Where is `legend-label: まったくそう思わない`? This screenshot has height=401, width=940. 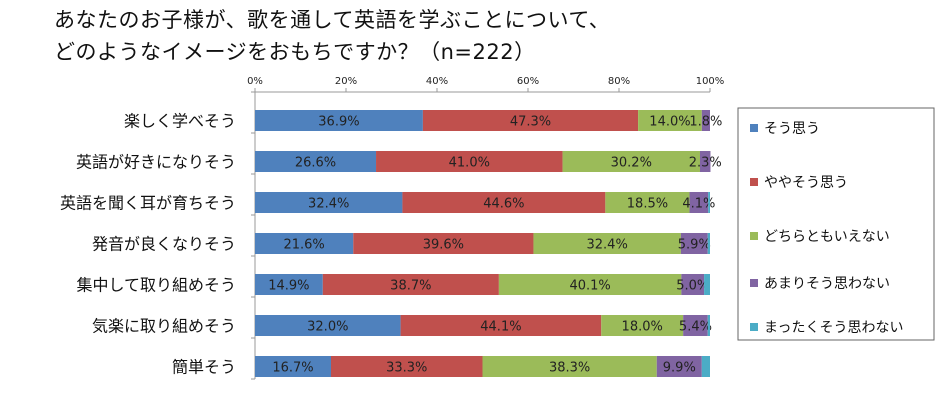 legend-label: まったくそう思わない is located at coordinates (833, 328).